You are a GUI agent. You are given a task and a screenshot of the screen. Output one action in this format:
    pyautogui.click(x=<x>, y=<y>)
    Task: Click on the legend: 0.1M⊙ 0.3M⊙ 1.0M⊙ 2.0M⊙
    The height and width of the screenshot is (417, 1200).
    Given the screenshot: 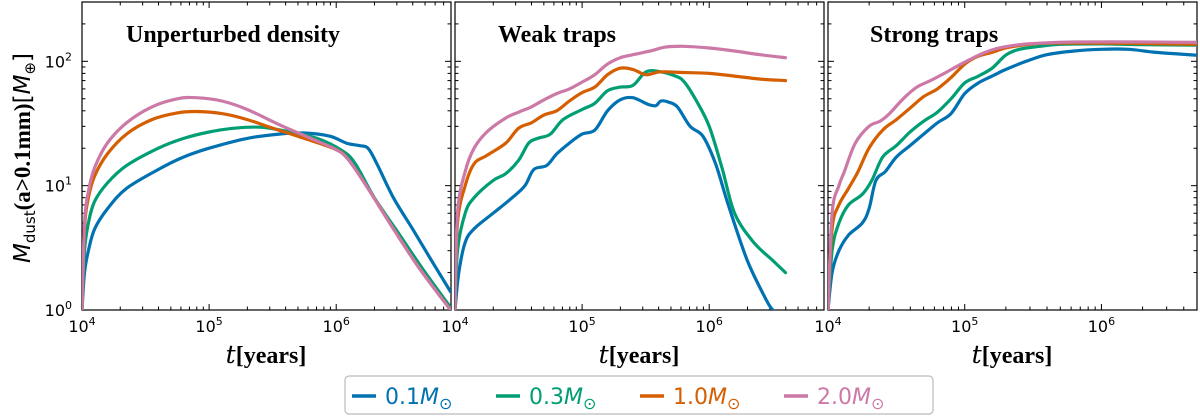 What is the action you would take?
    pyautogui.click(x=639, y=395)
    